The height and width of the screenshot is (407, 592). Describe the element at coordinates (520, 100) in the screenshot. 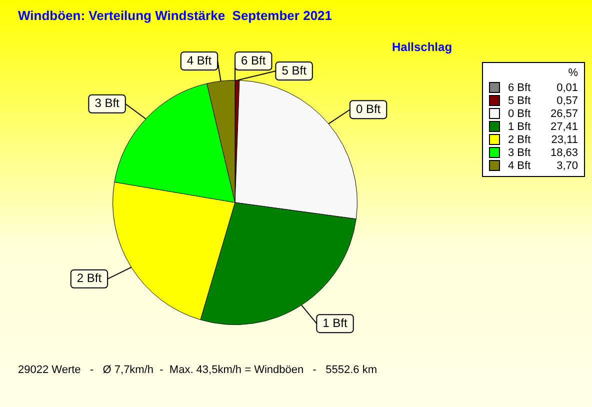

I see `legend-label: 5 Bft` at that location.